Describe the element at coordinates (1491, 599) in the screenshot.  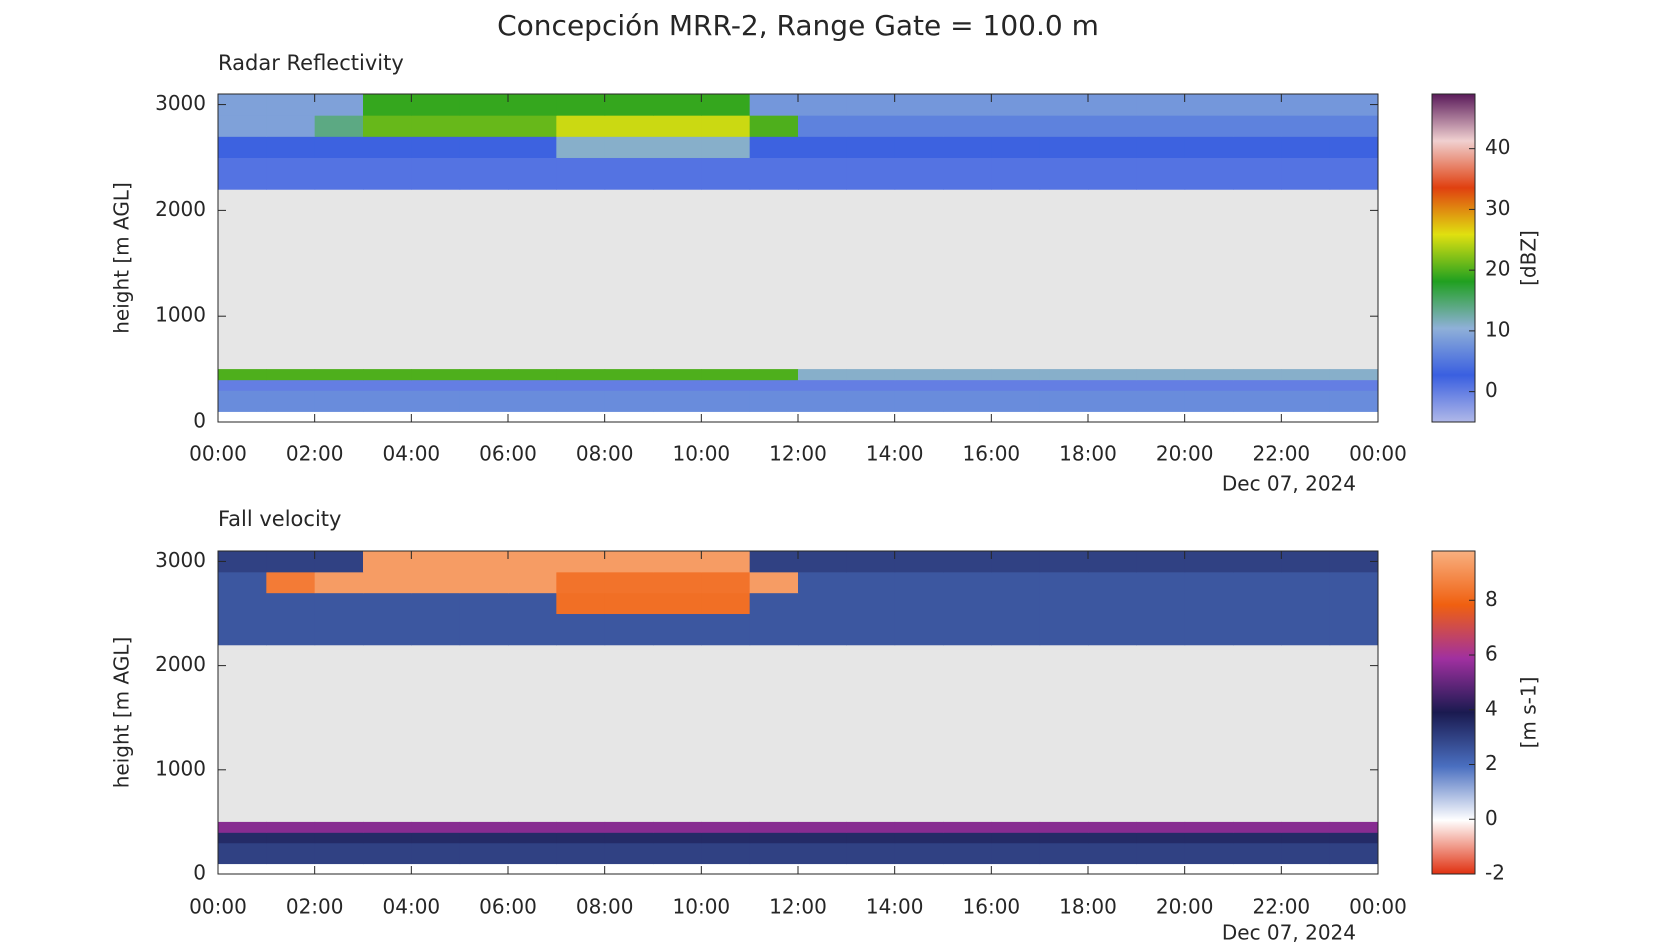
I see `colorbar-tick-label: 8` at that location.